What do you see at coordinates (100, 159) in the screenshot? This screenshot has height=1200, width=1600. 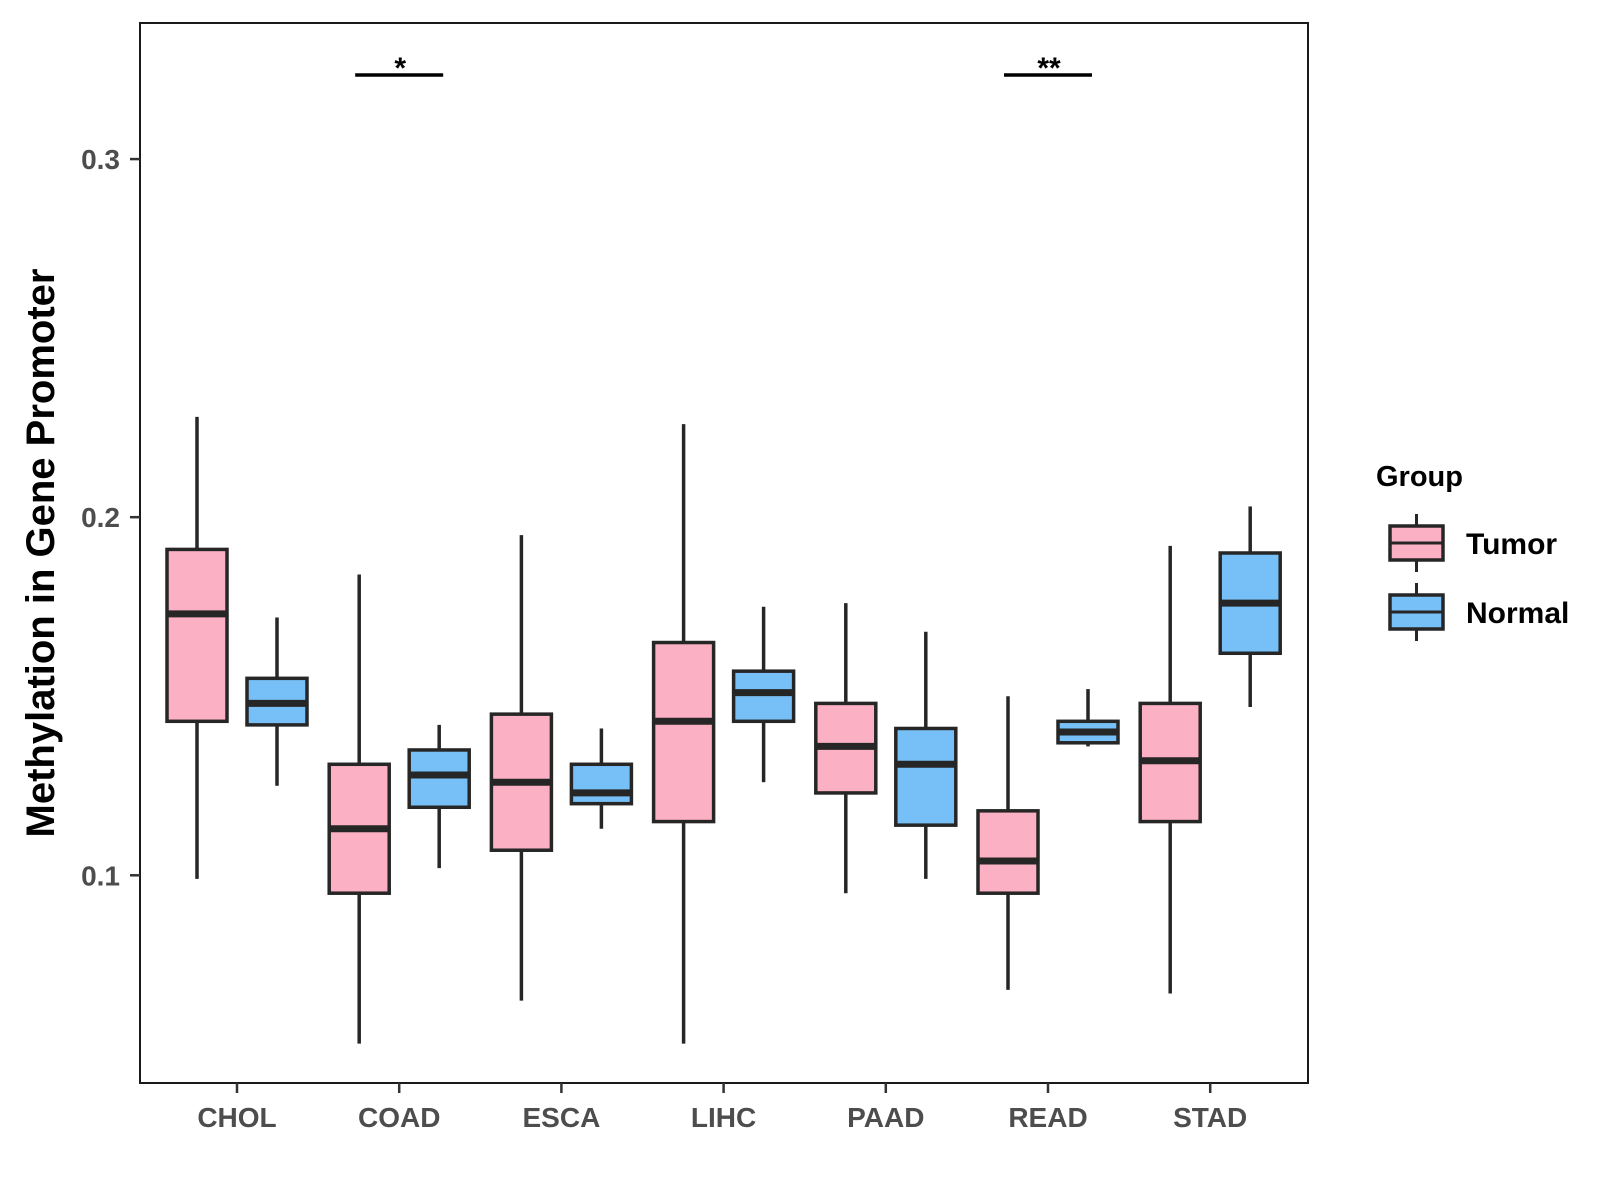 I see `y-tick-label-2: 0.3` at bounding box center [100, 159].